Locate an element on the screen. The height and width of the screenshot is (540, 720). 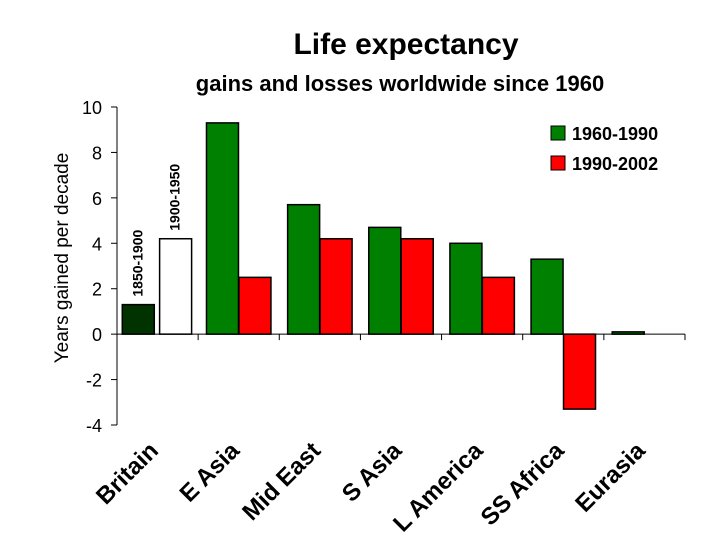
category-label: Britain is located at coordinates (127, 473).